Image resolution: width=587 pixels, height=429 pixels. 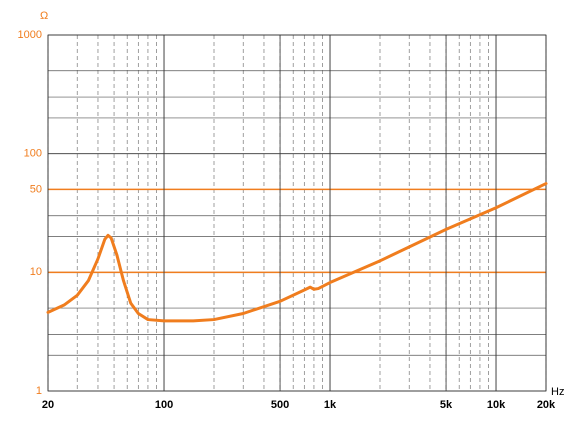 What do you see at coordinates (330, 405) in the screenshot?
I see `x-tick-label: 1k` at bounding box center [330, 405].